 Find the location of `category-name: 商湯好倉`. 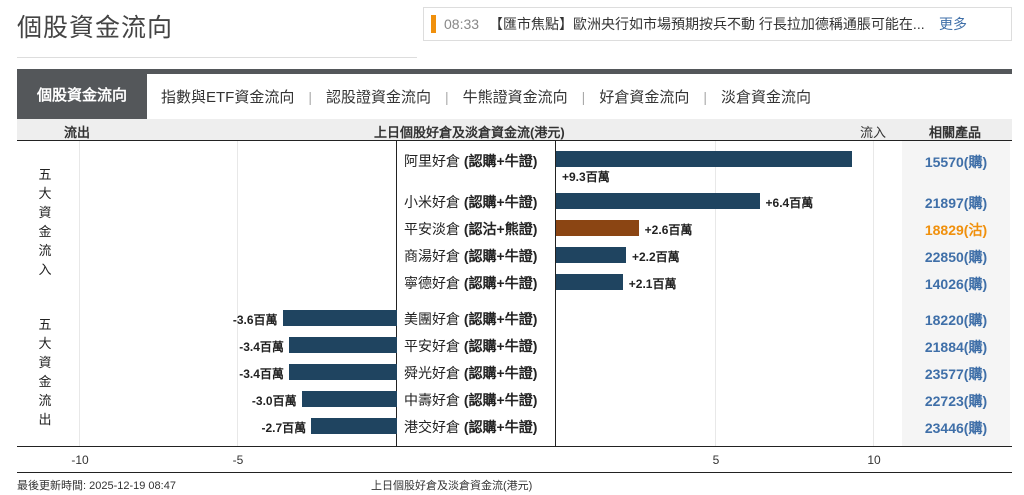

category-name: 商湯好倉 is located at coordinates (432, 256).